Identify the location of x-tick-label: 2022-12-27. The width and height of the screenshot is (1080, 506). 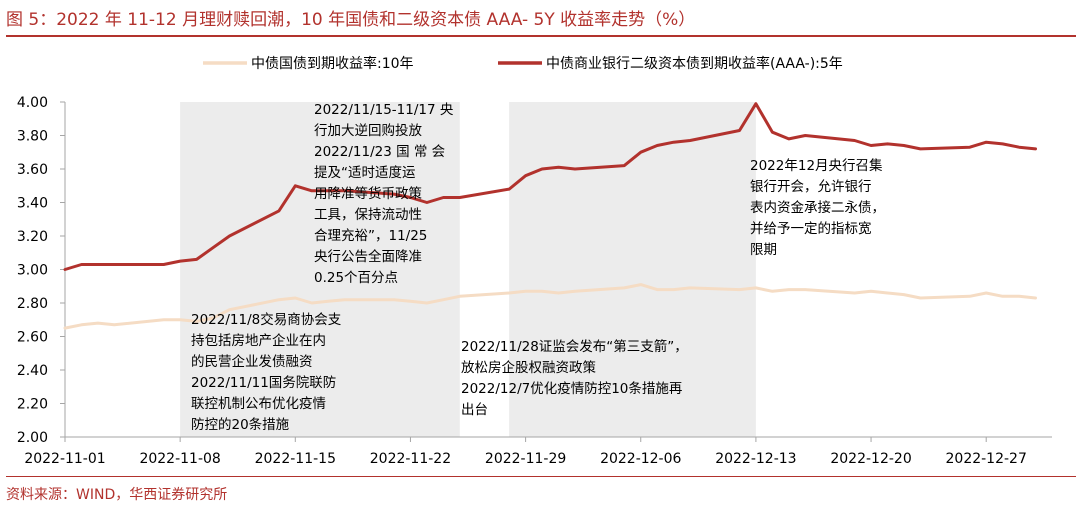
(986, 459).